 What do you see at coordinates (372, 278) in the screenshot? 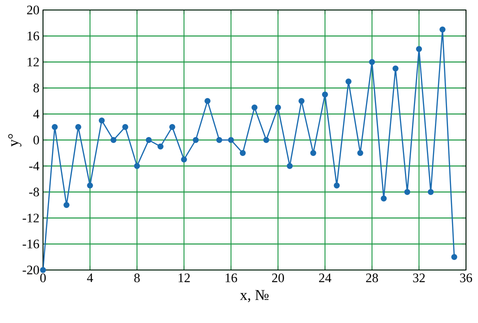
I see `x-tick-label: 28` at bounding box center [372, 278].